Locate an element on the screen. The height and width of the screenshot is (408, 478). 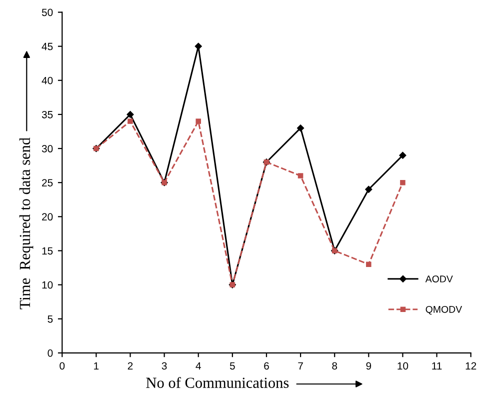
x-tick-label: 2 is located at coordinates (130, 366).